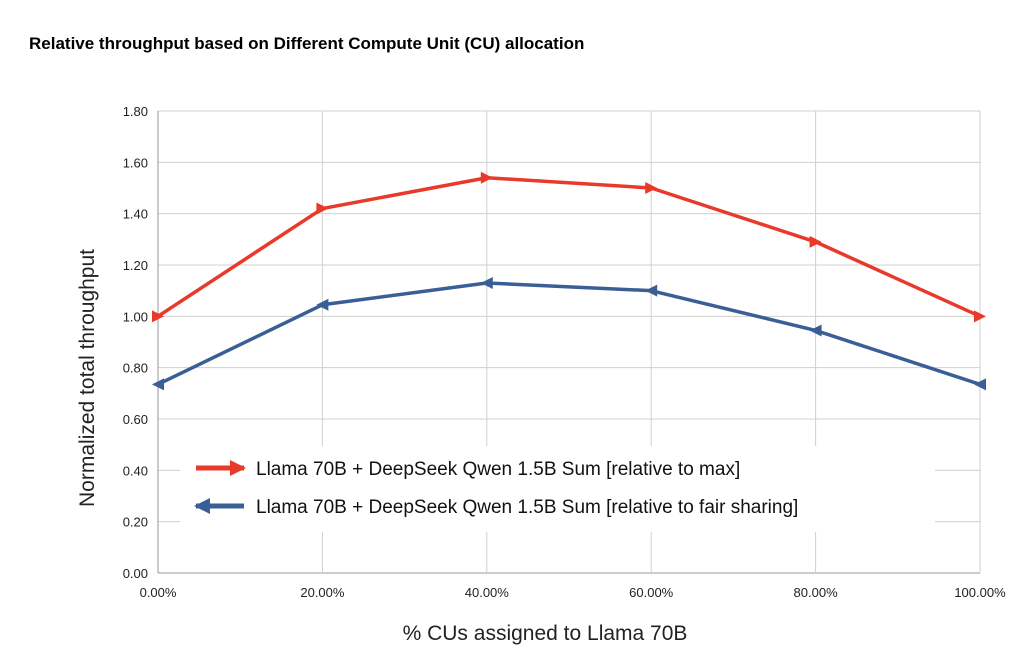 This screenshot has width=1024, height=665. I want to click on y-tick-label: 0.20, so click(135, 522).